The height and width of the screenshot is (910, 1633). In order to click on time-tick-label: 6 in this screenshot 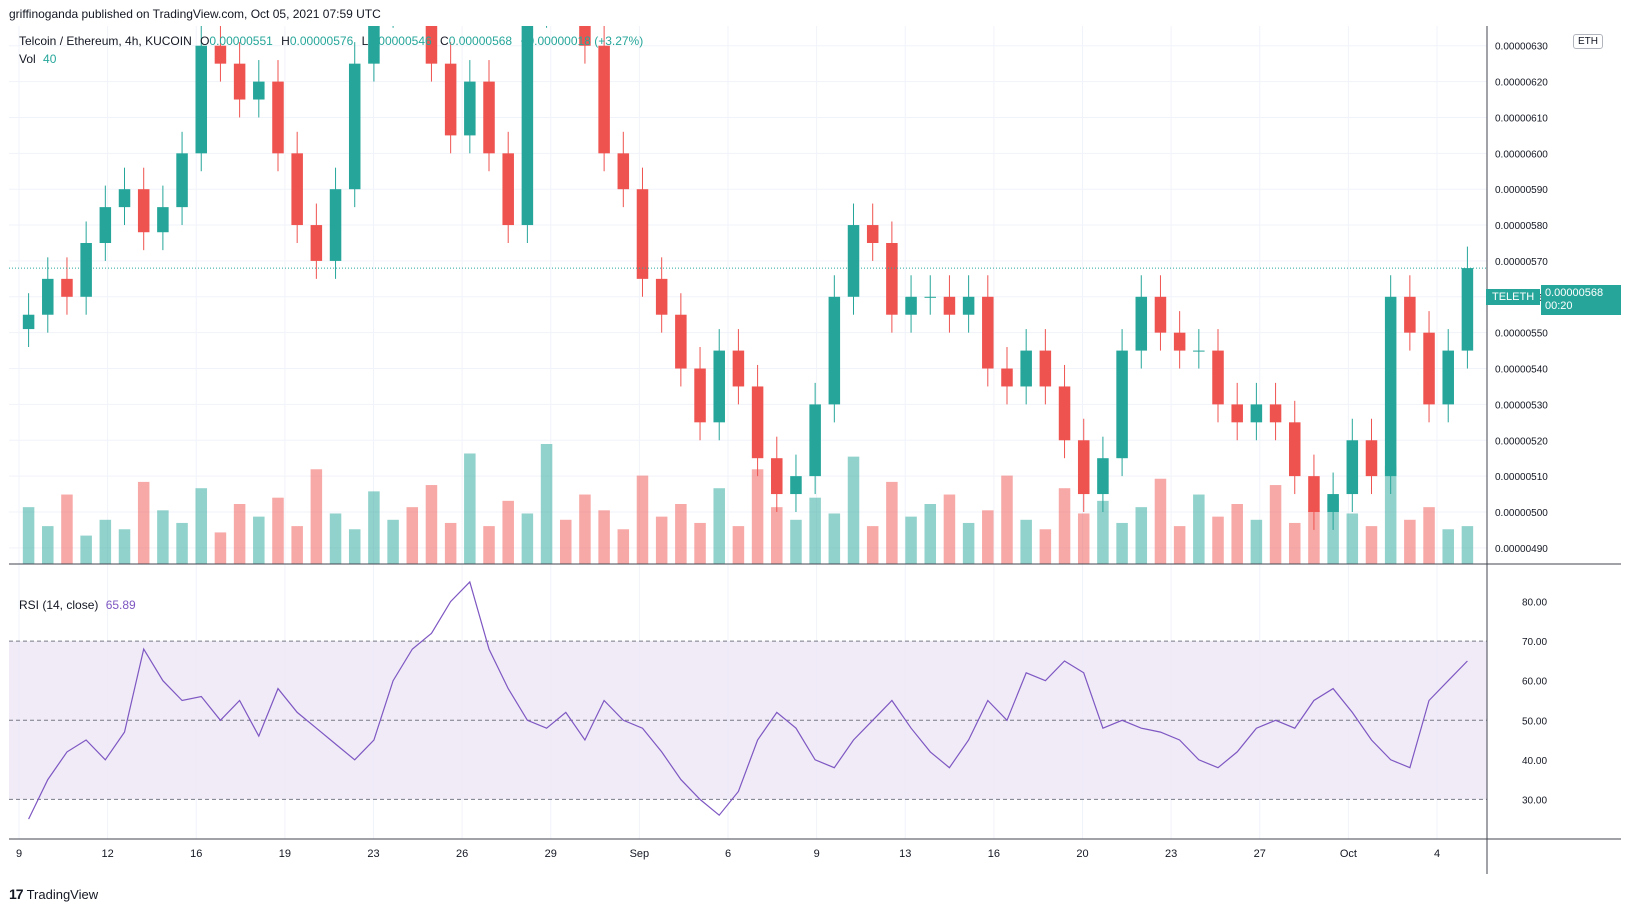, I will do `click(728, 854)`.